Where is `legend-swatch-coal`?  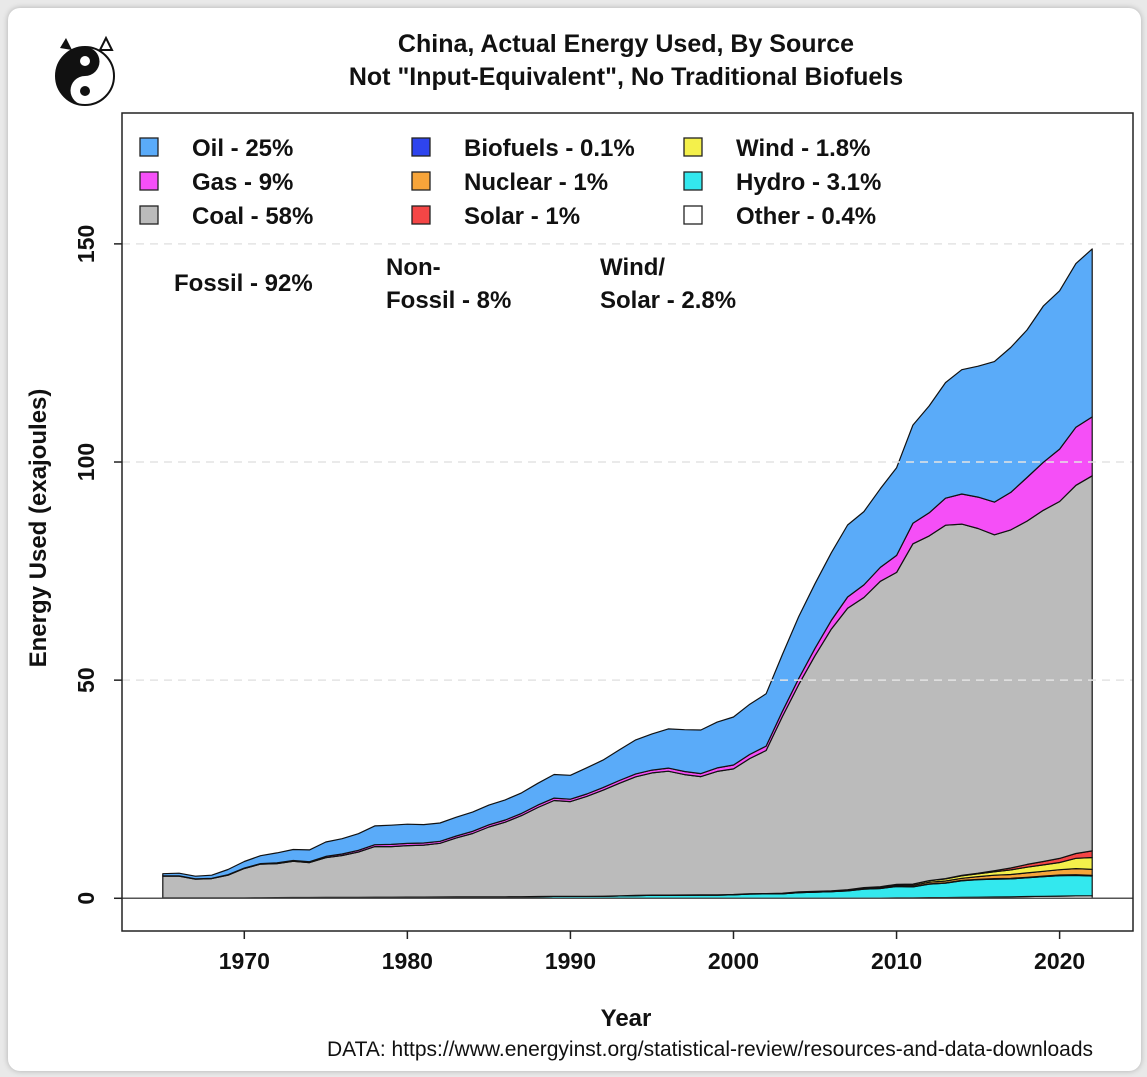
legend-swatch-coal is located at coordinates (149, 215).